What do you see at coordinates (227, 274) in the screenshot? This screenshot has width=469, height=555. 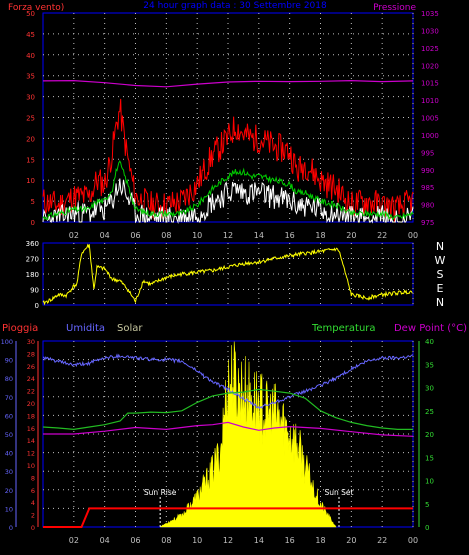 I see `wind-direction-line` at bounding box center [227, 274].